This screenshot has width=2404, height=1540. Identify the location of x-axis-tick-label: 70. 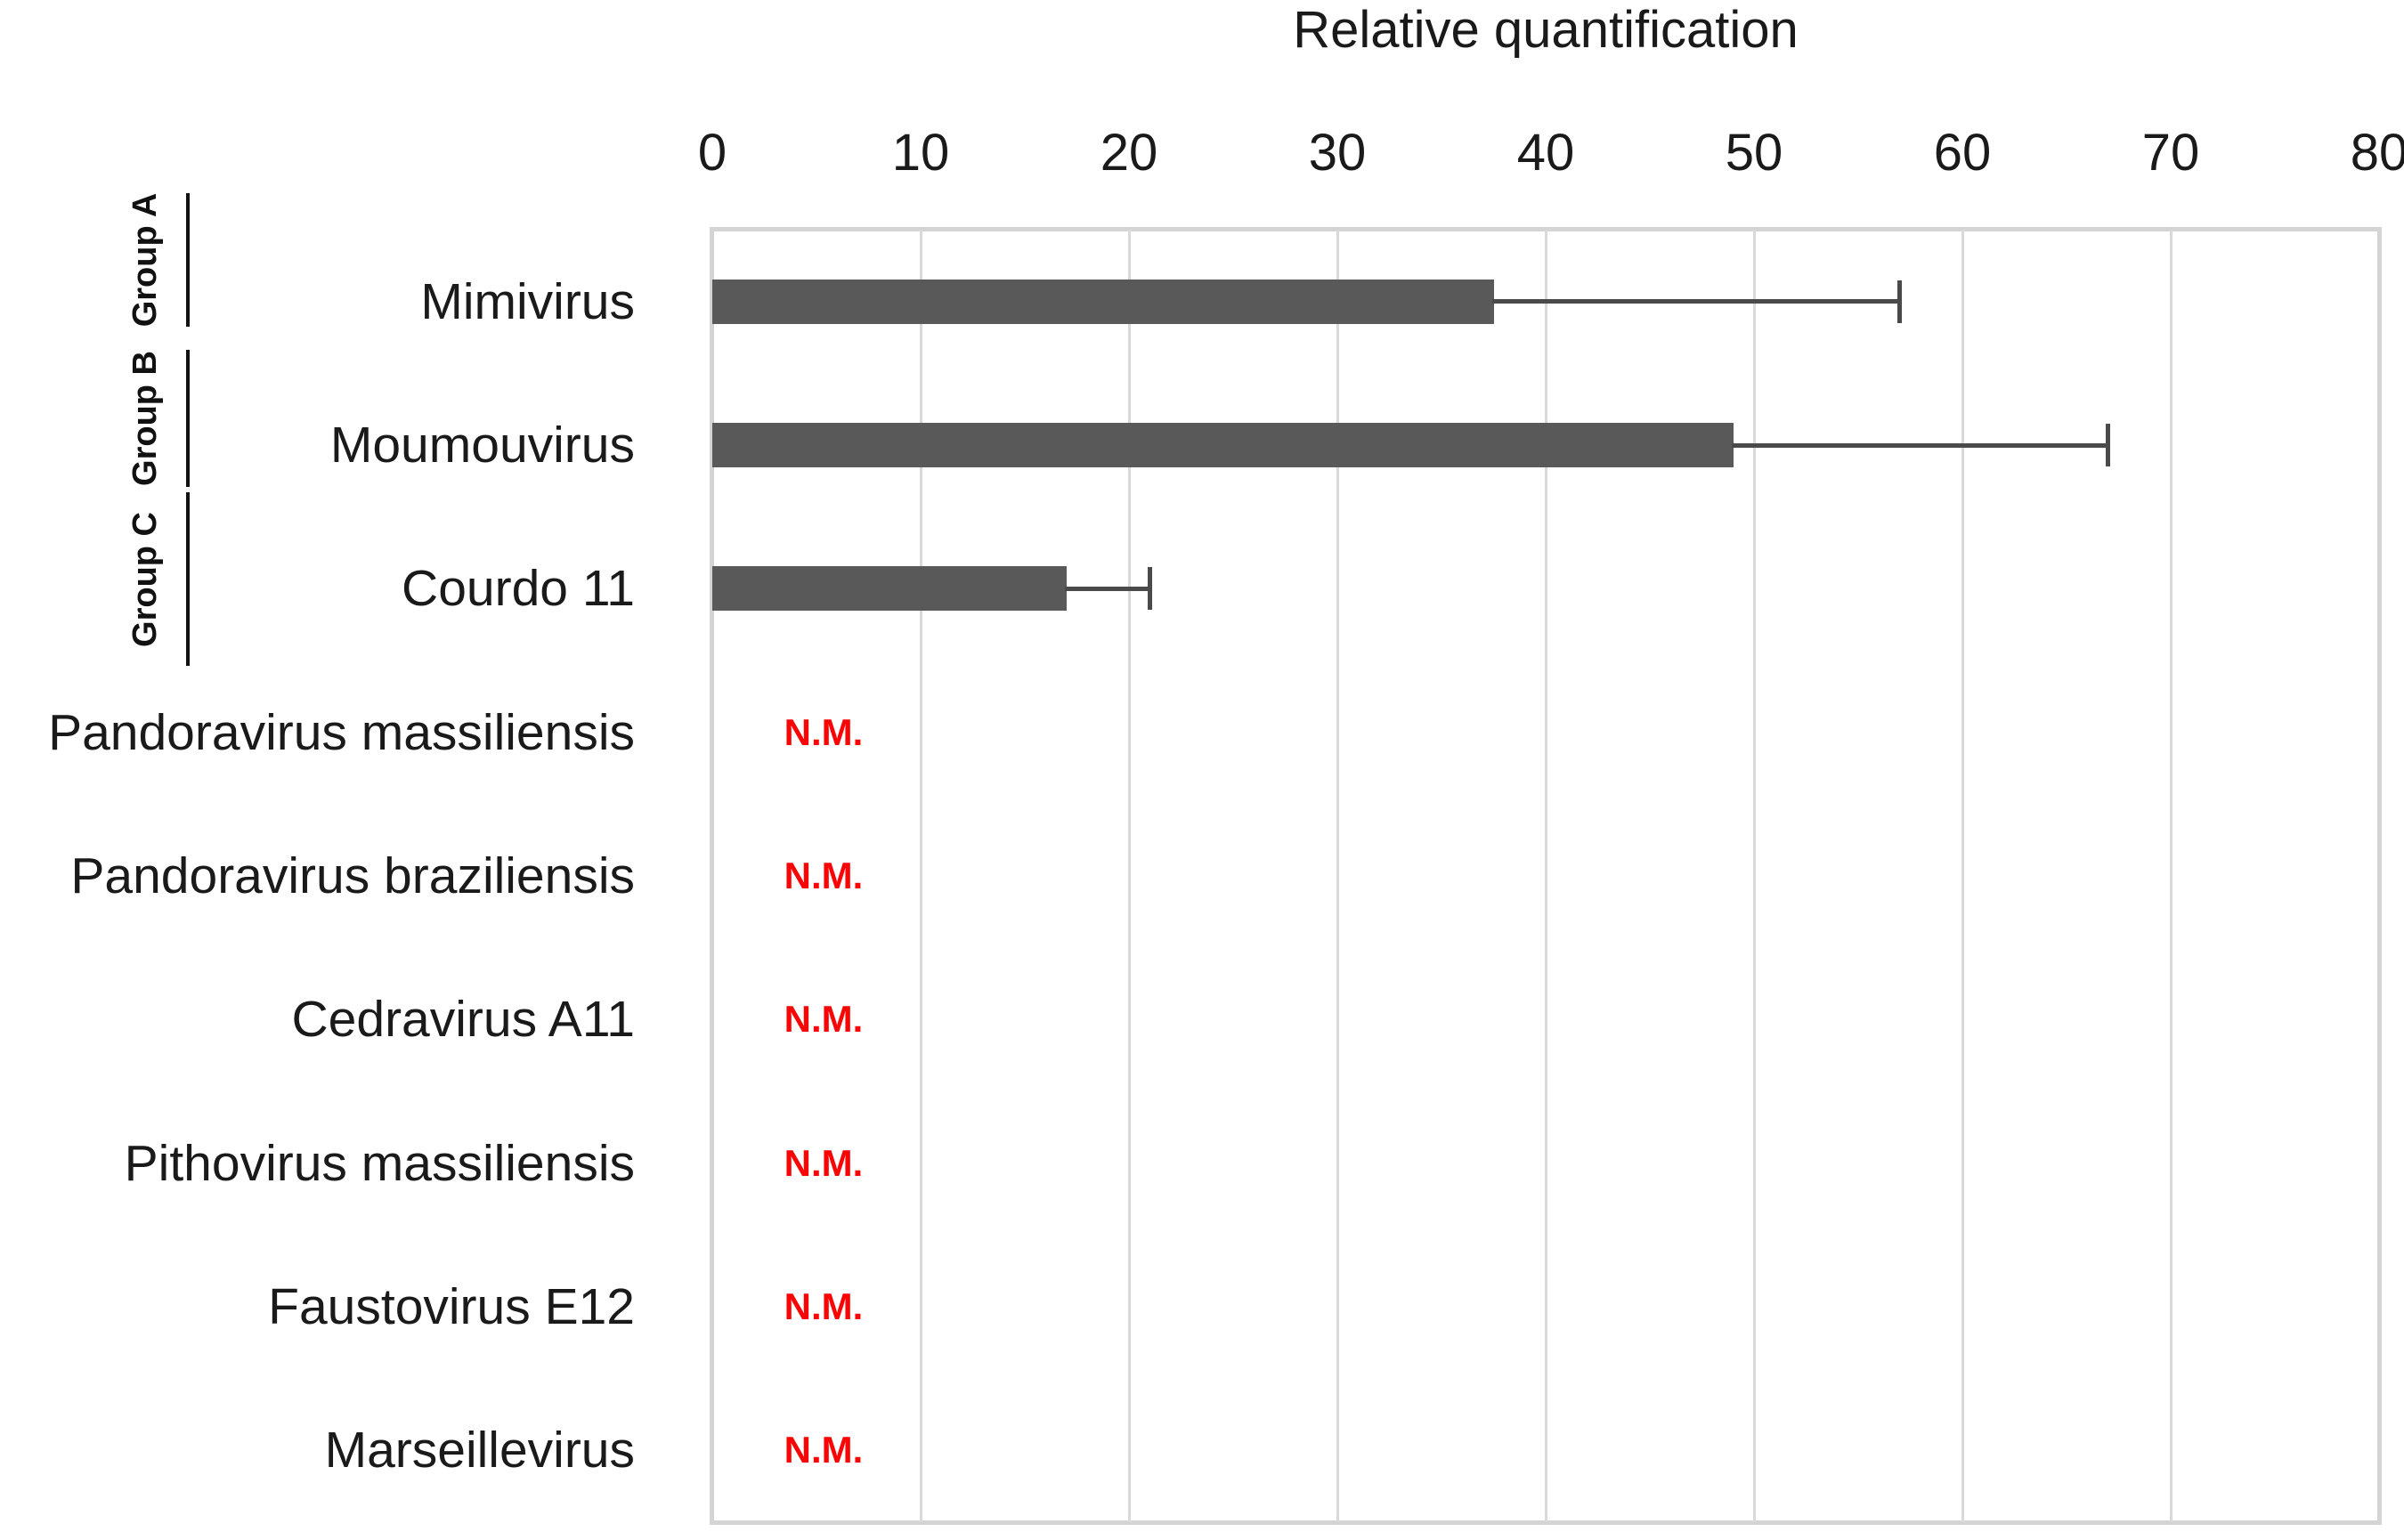
(2170, 153).